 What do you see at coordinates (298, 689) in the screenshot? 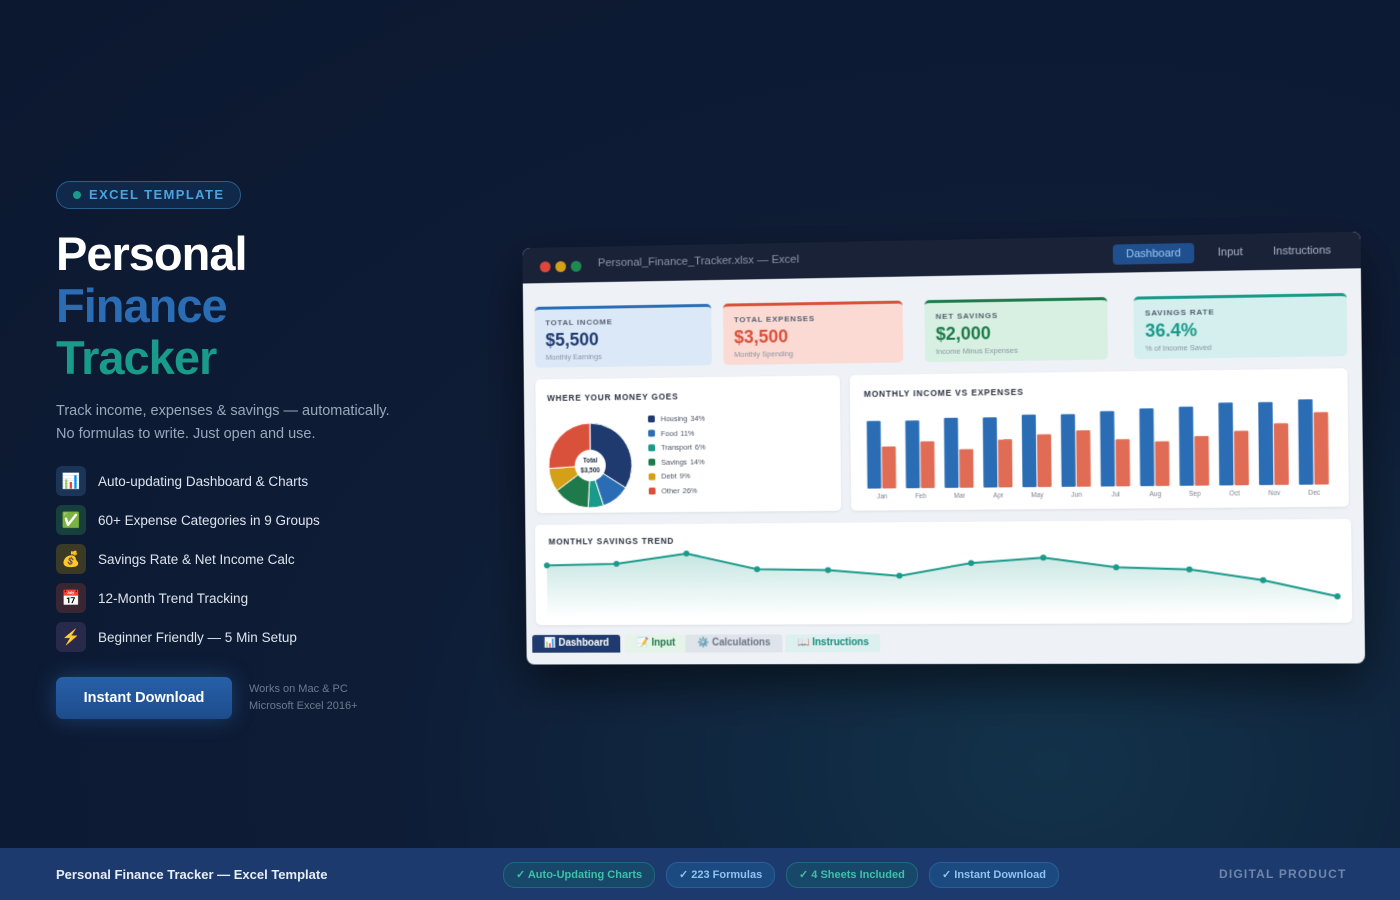
I see `cta-note: Works on Mac & PC` at bounding box center [298, 689].